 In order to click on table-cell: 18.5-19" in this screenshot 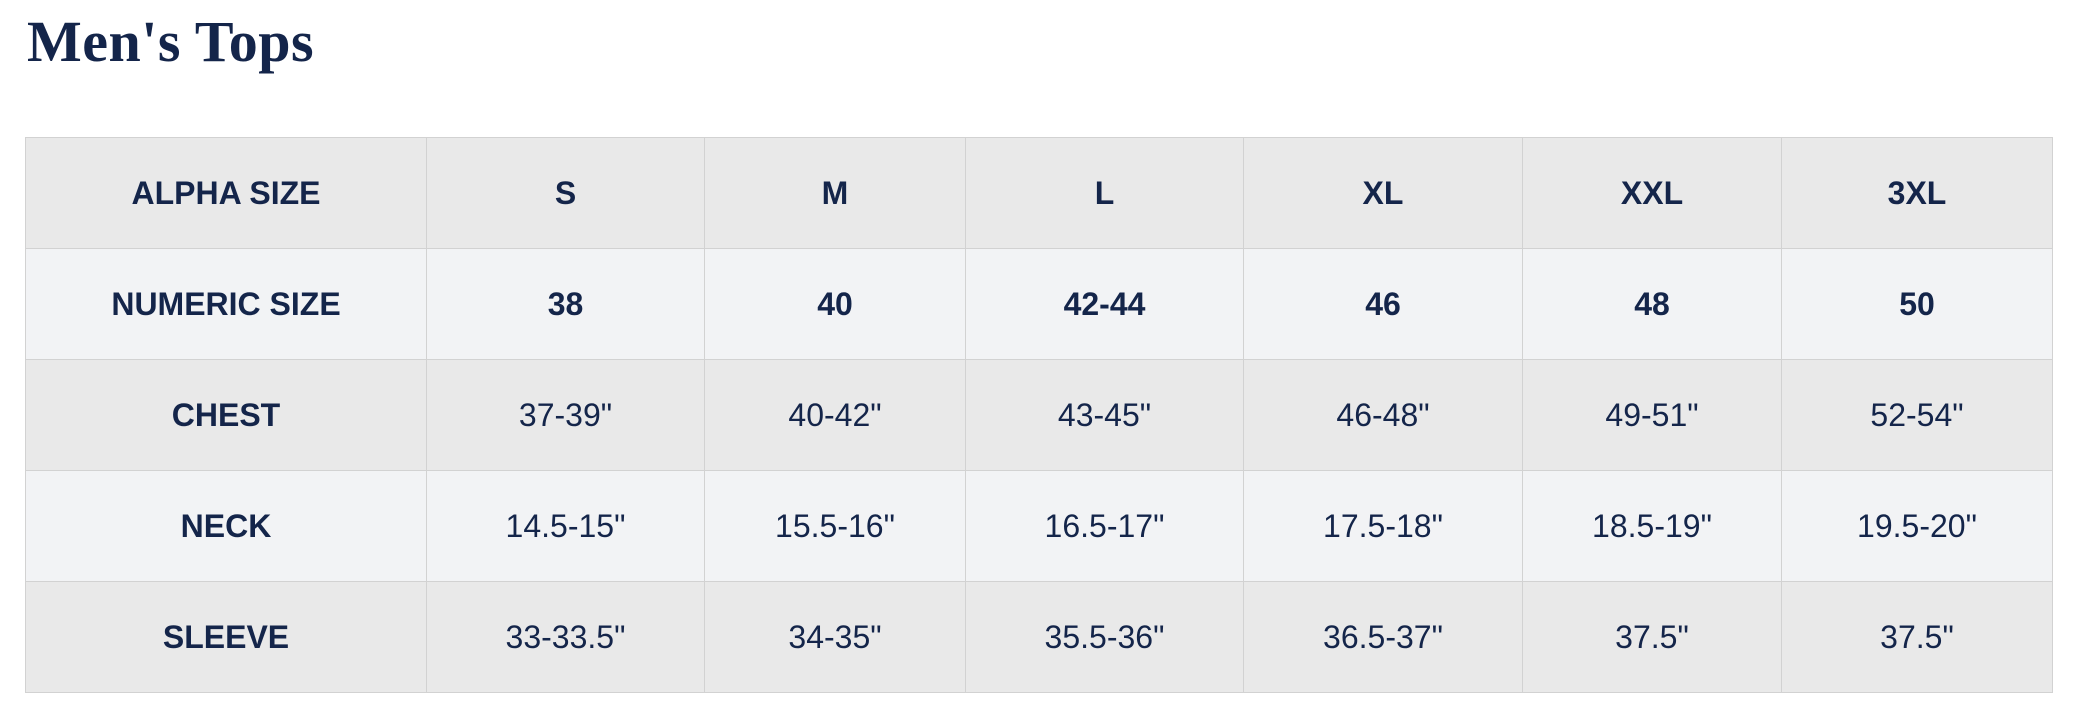, I will do `click(1652, 526)`.